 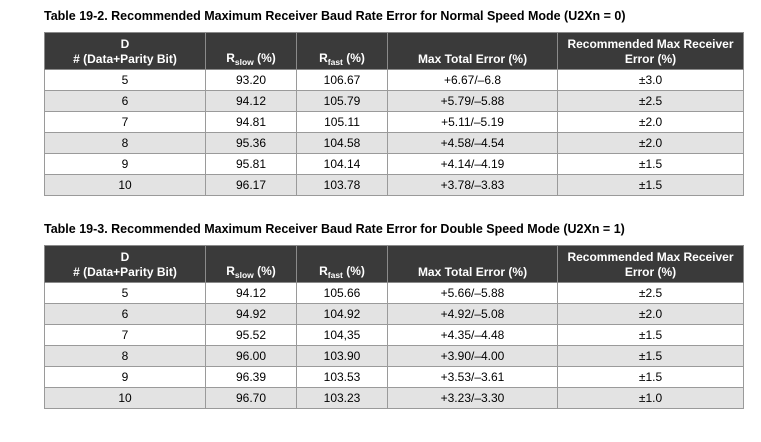 I want to click on cell-max-total-error: +3.23/–3.30, so click(x=472, y=398).